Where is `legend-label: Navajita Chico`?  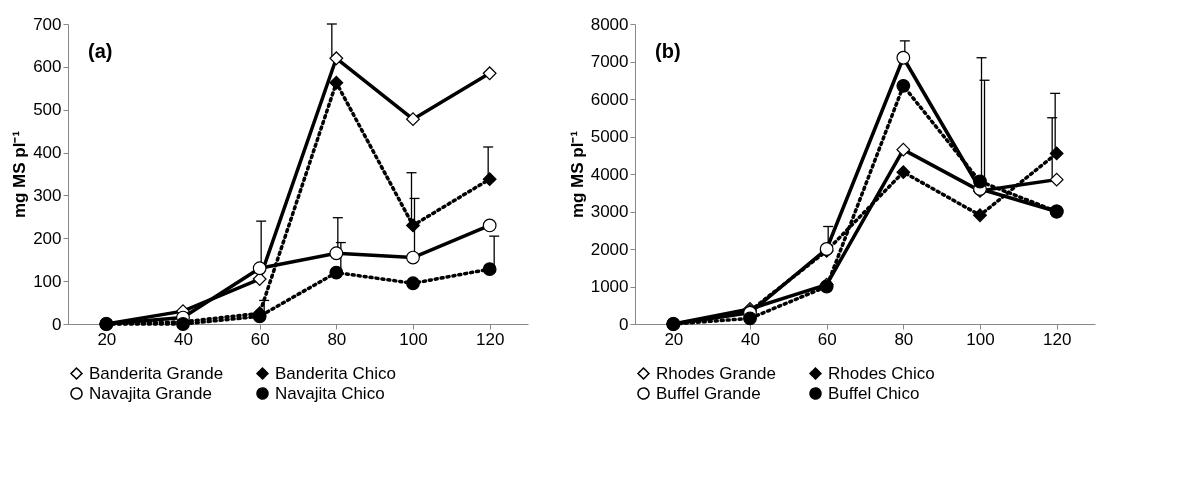
legend-label: Navajita Chico is located at coordinates (330, 393).